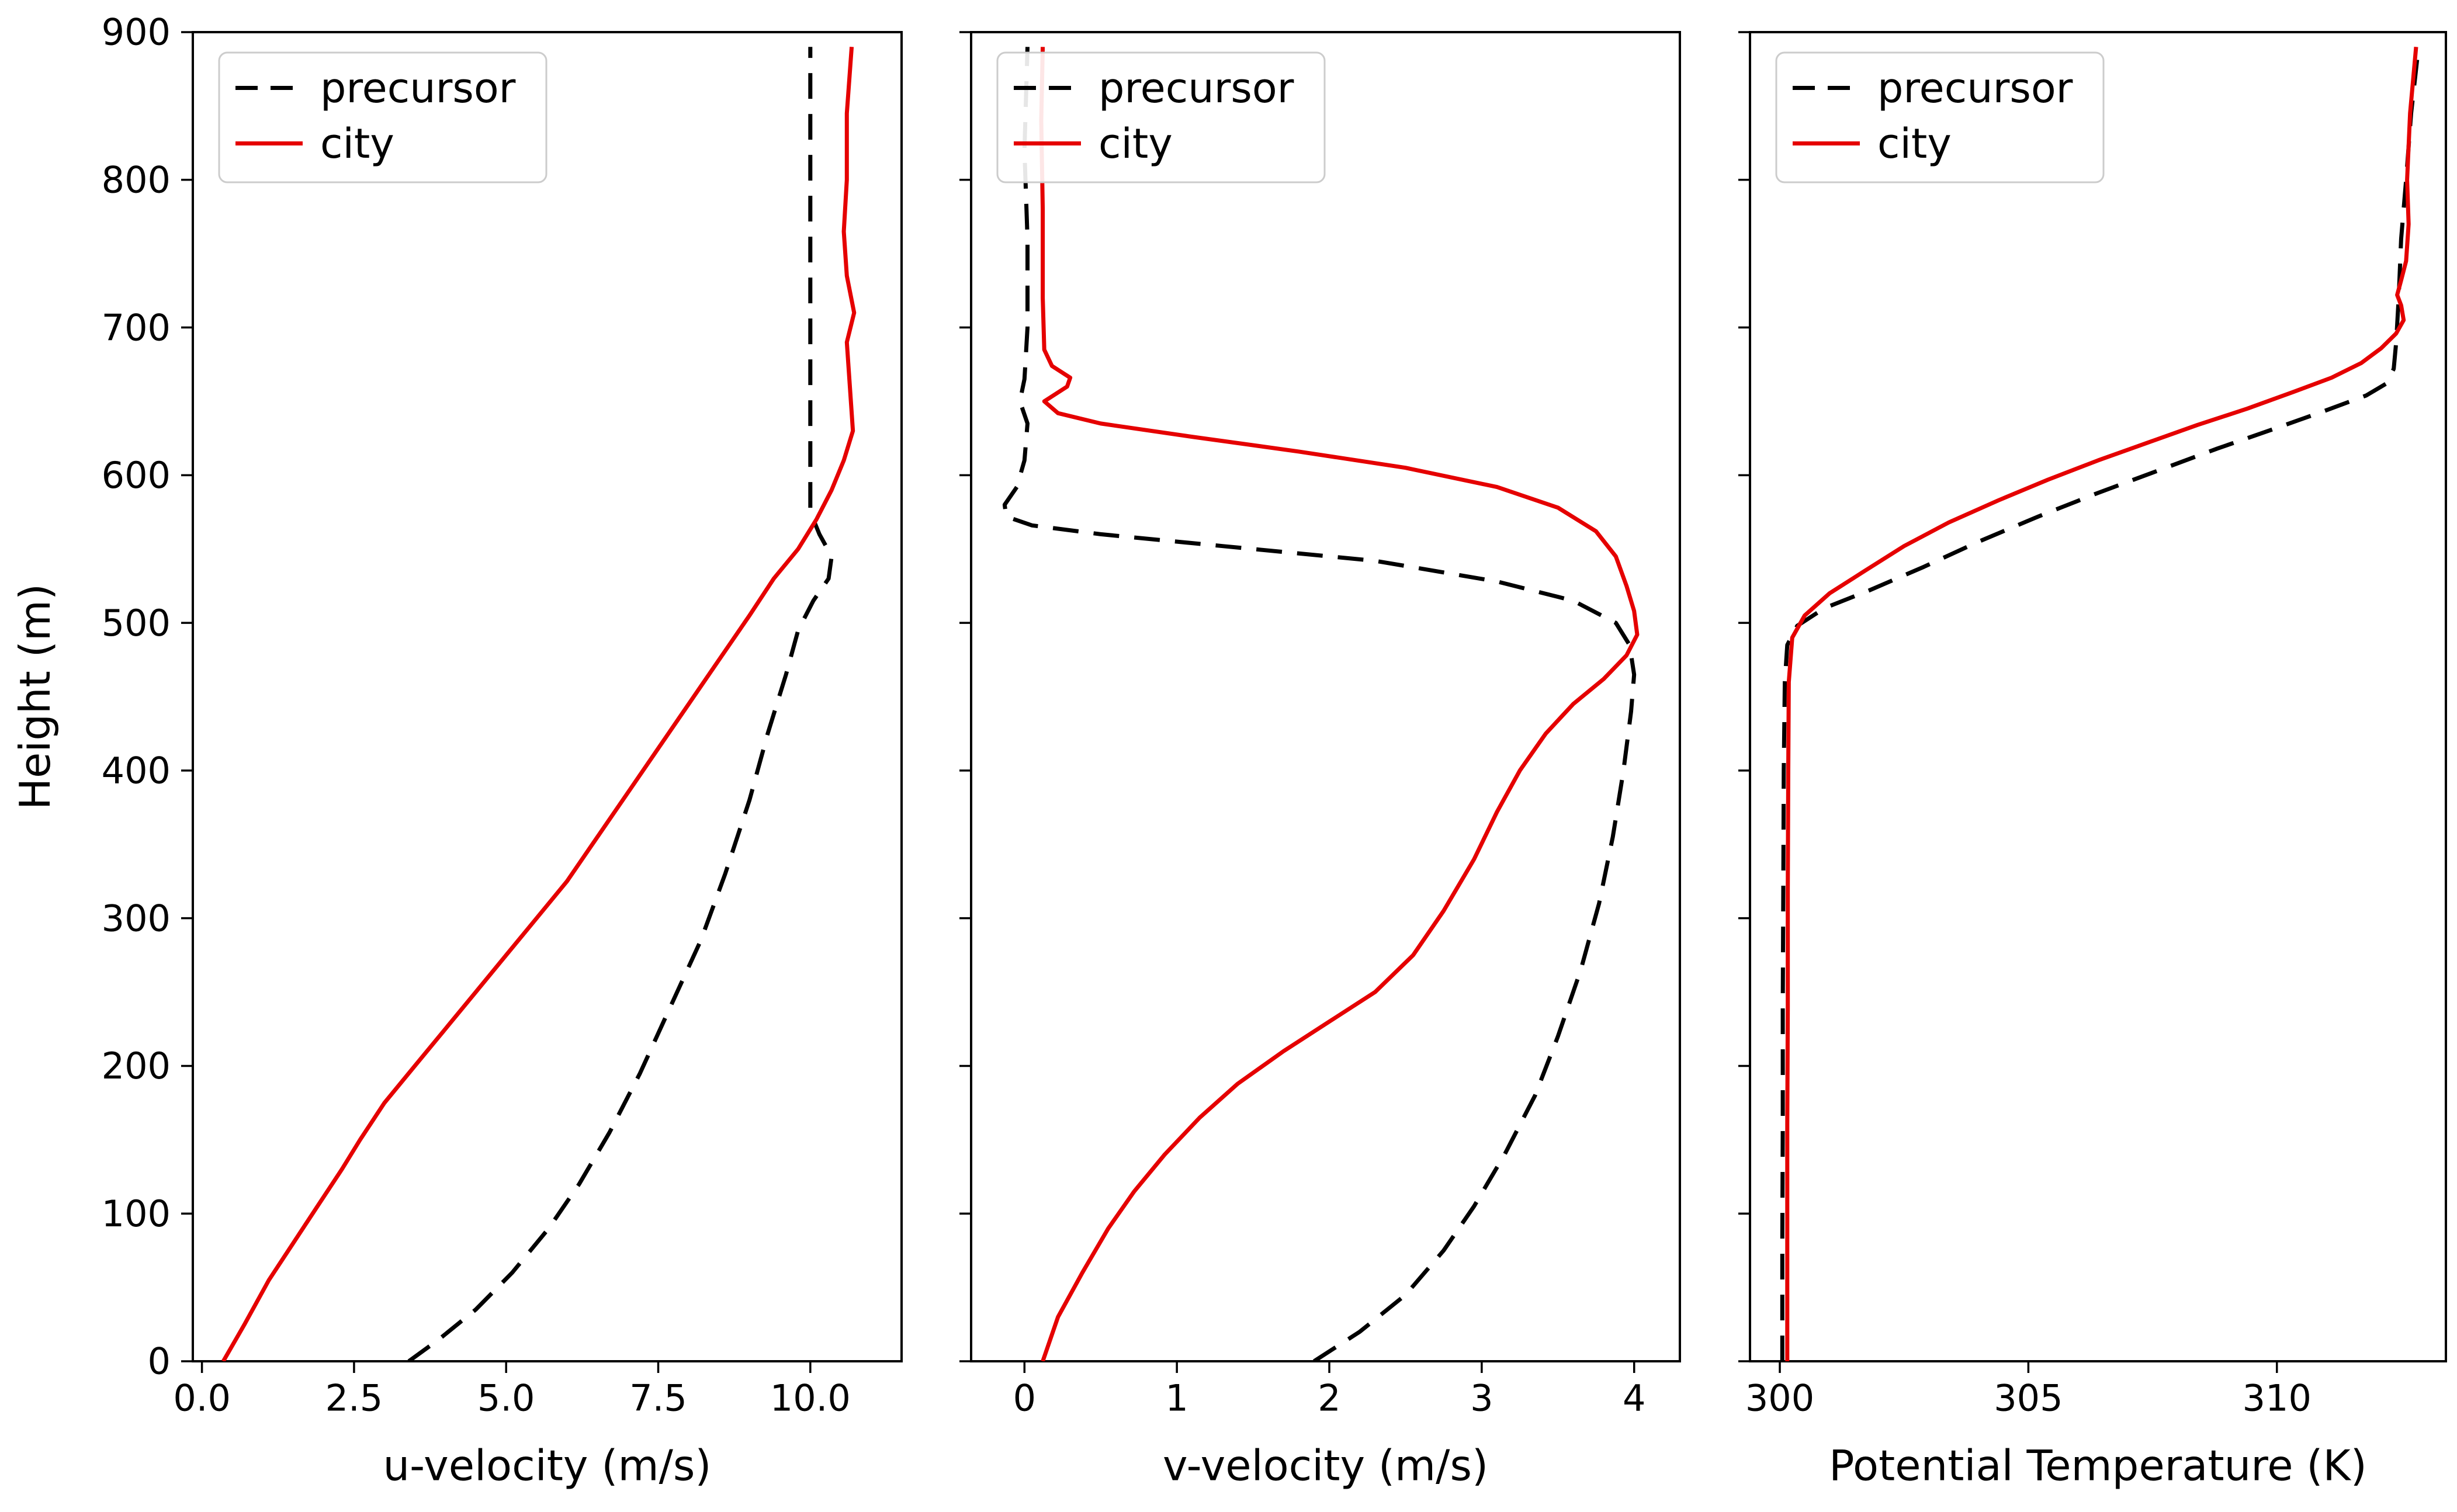 The width and height of the screenshot is (2457, 1512). What do you see at coordinates (1325, 1465) in the screenshot?
I see `x-axis-label: v-velocity (m/s)` at bounding box center [1325, 1465].